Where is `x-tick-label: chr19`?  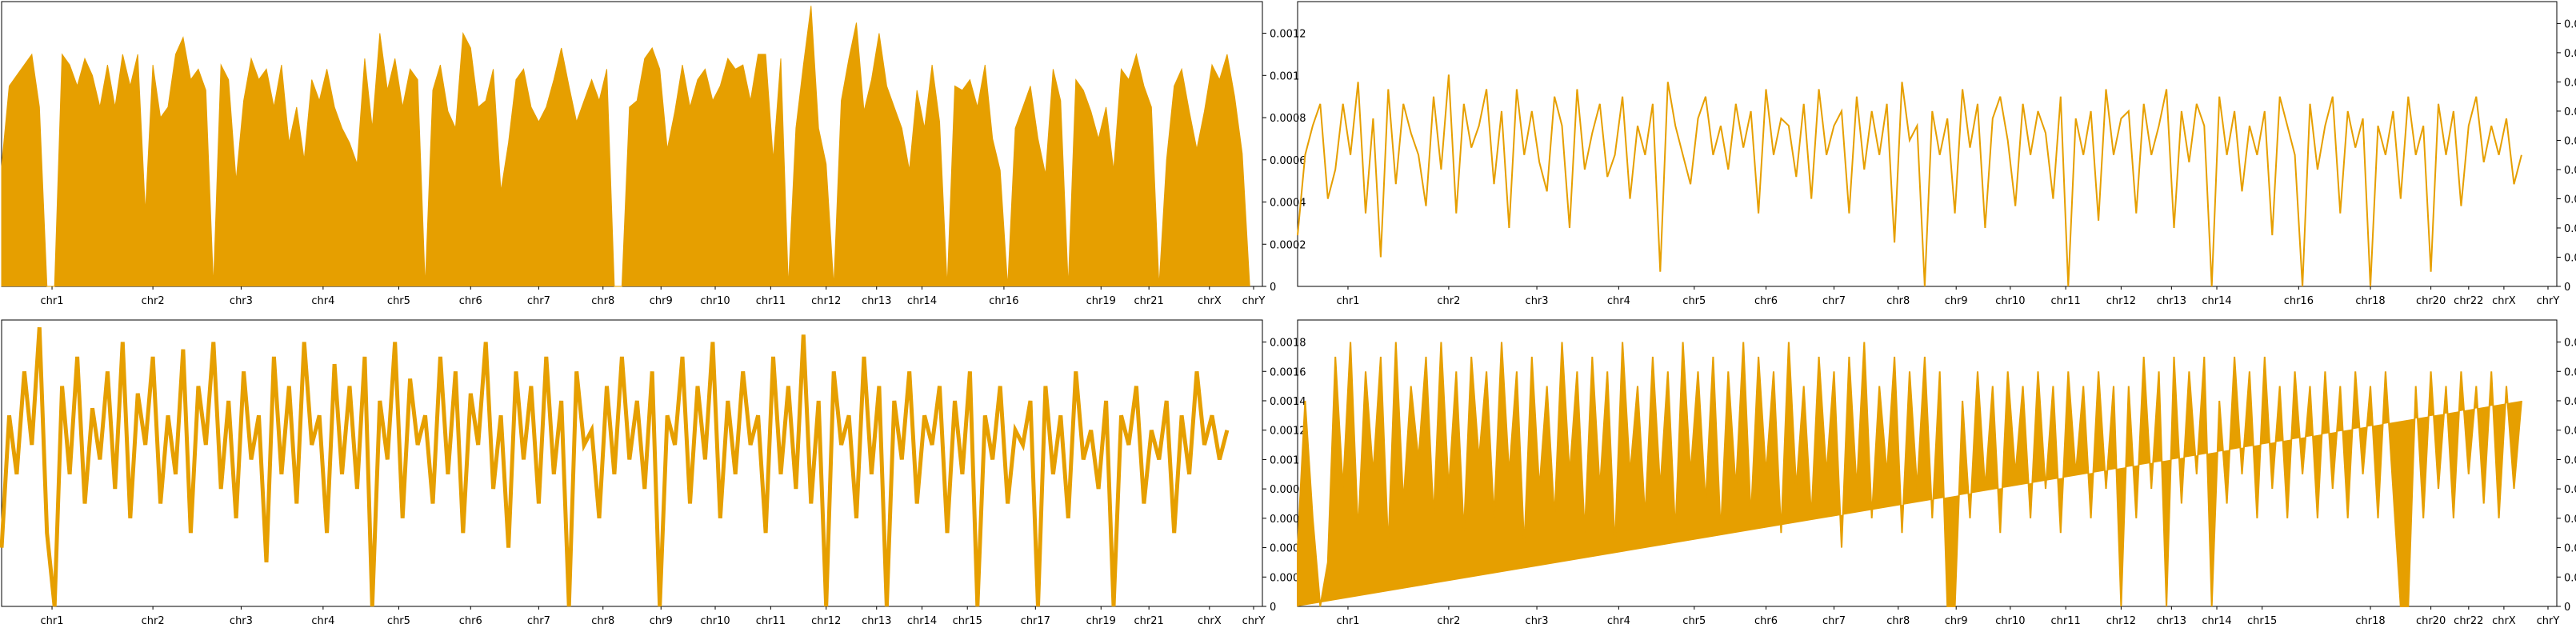
x-tick-label: chr19 is located at coordinates (1101, 621).